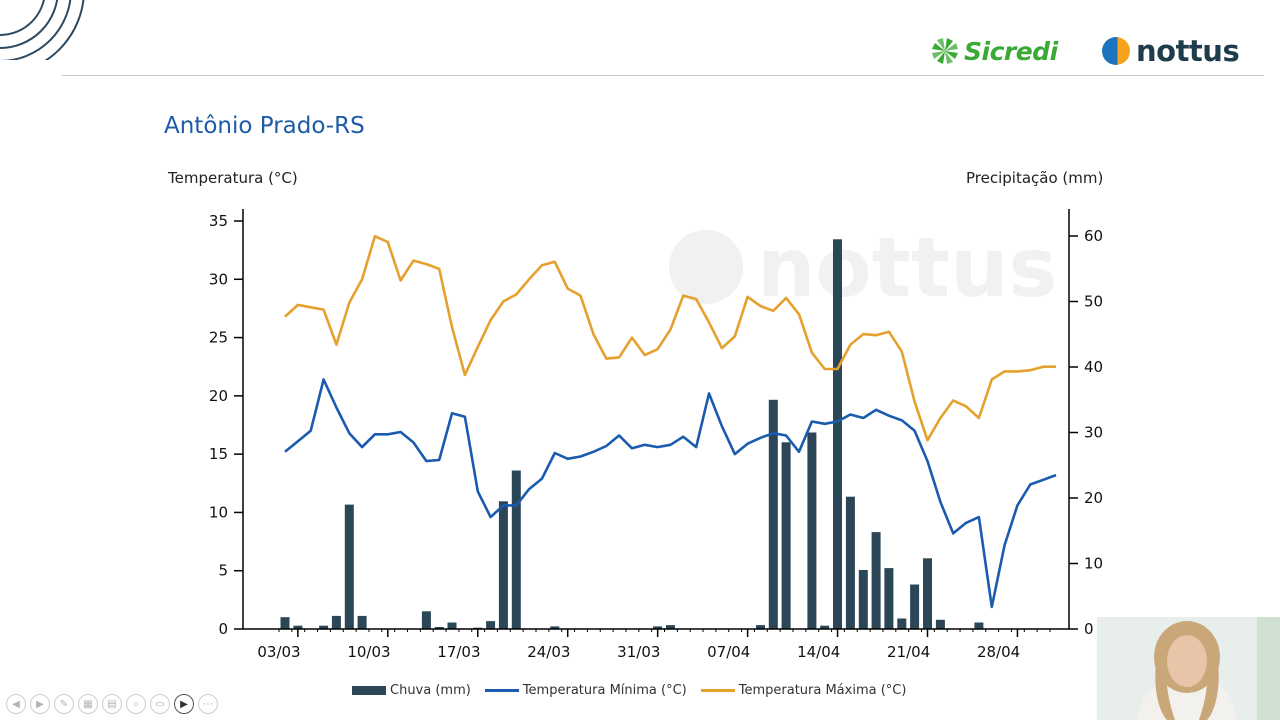 The image size is (1280, 720). I want to click on nottus-watermark: nottus, so click(863, 268).